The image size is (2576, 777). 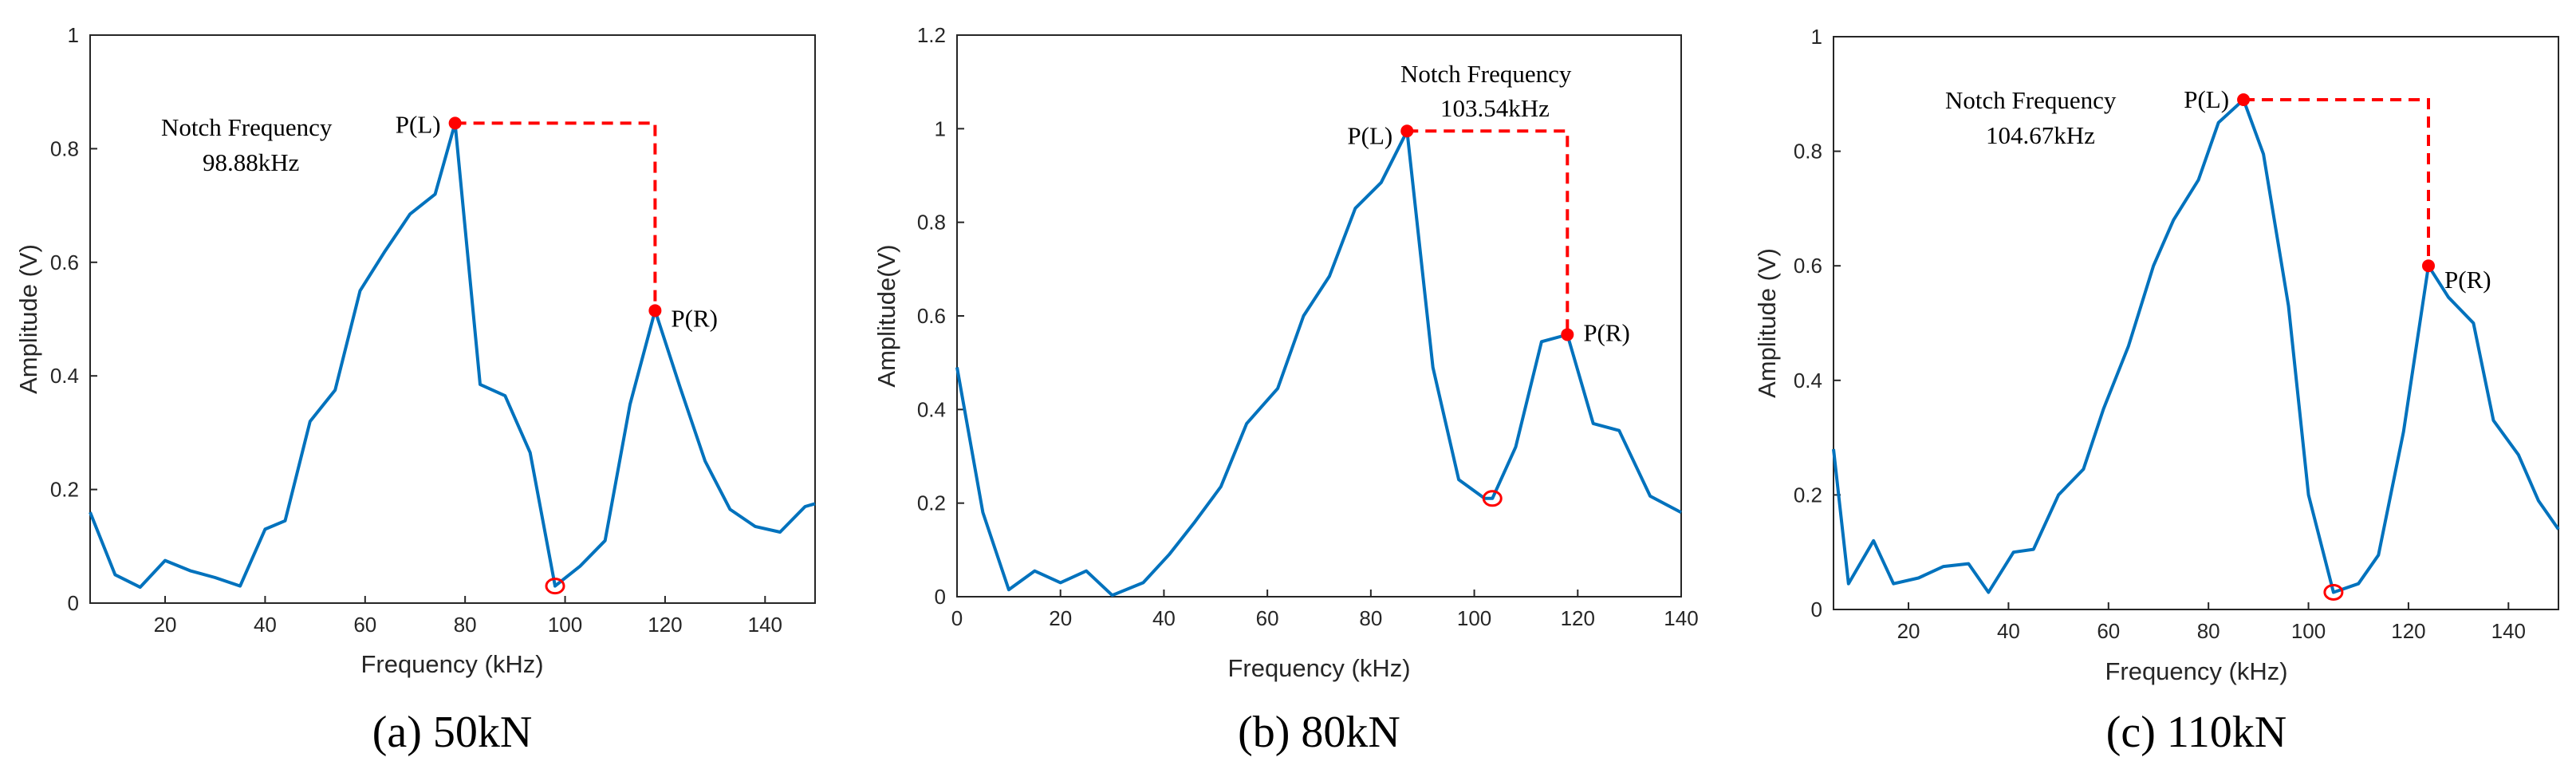 What do you see at coordinates (251, 162) in the screenshot?
I see `notch-annotation-value: 98.88kHz` at bounding box center [251, 162].